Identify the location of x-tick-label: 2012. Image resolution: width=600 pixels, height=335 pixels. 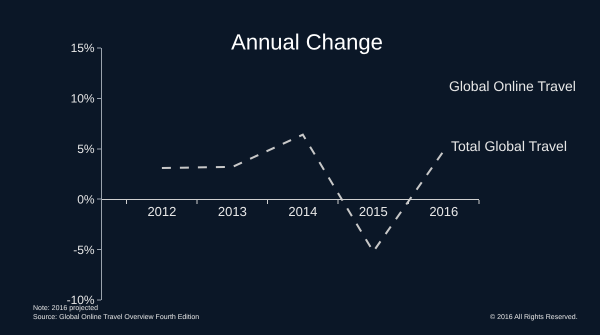
(161, 211).